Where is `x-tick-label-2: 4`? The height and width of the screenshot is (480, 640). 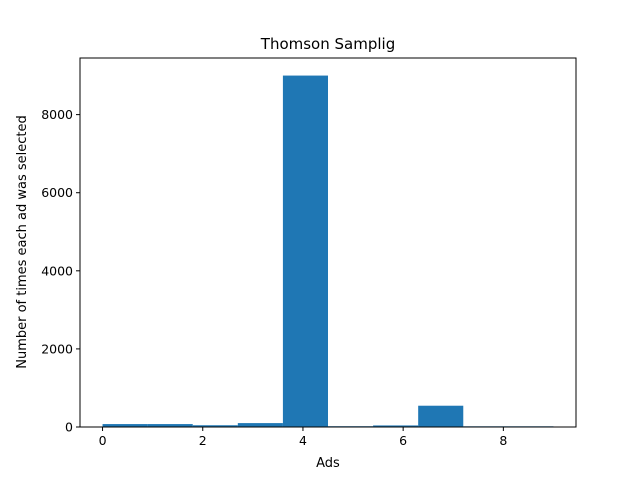 x-tick-label-2: 4 is located at coordinates (303, 440).